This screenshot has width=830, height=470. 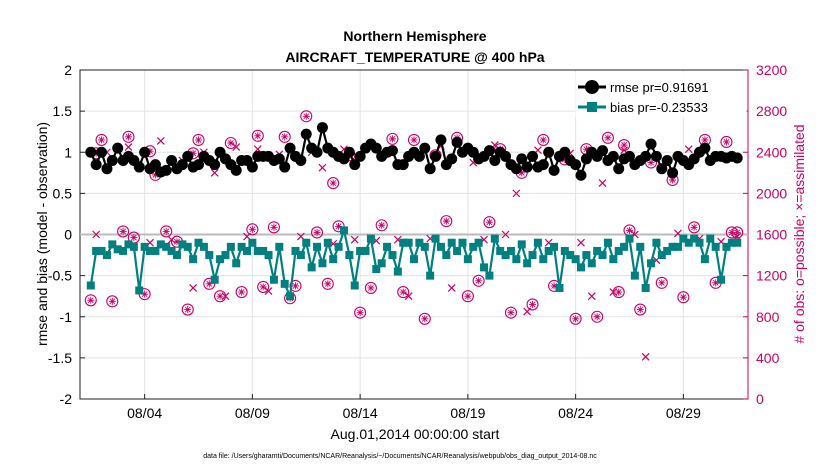 What do you see at coordinates (60, 276) in the screenshot?
I see `y-tick-label-left: -0.5` at bounding box center [60, 276].